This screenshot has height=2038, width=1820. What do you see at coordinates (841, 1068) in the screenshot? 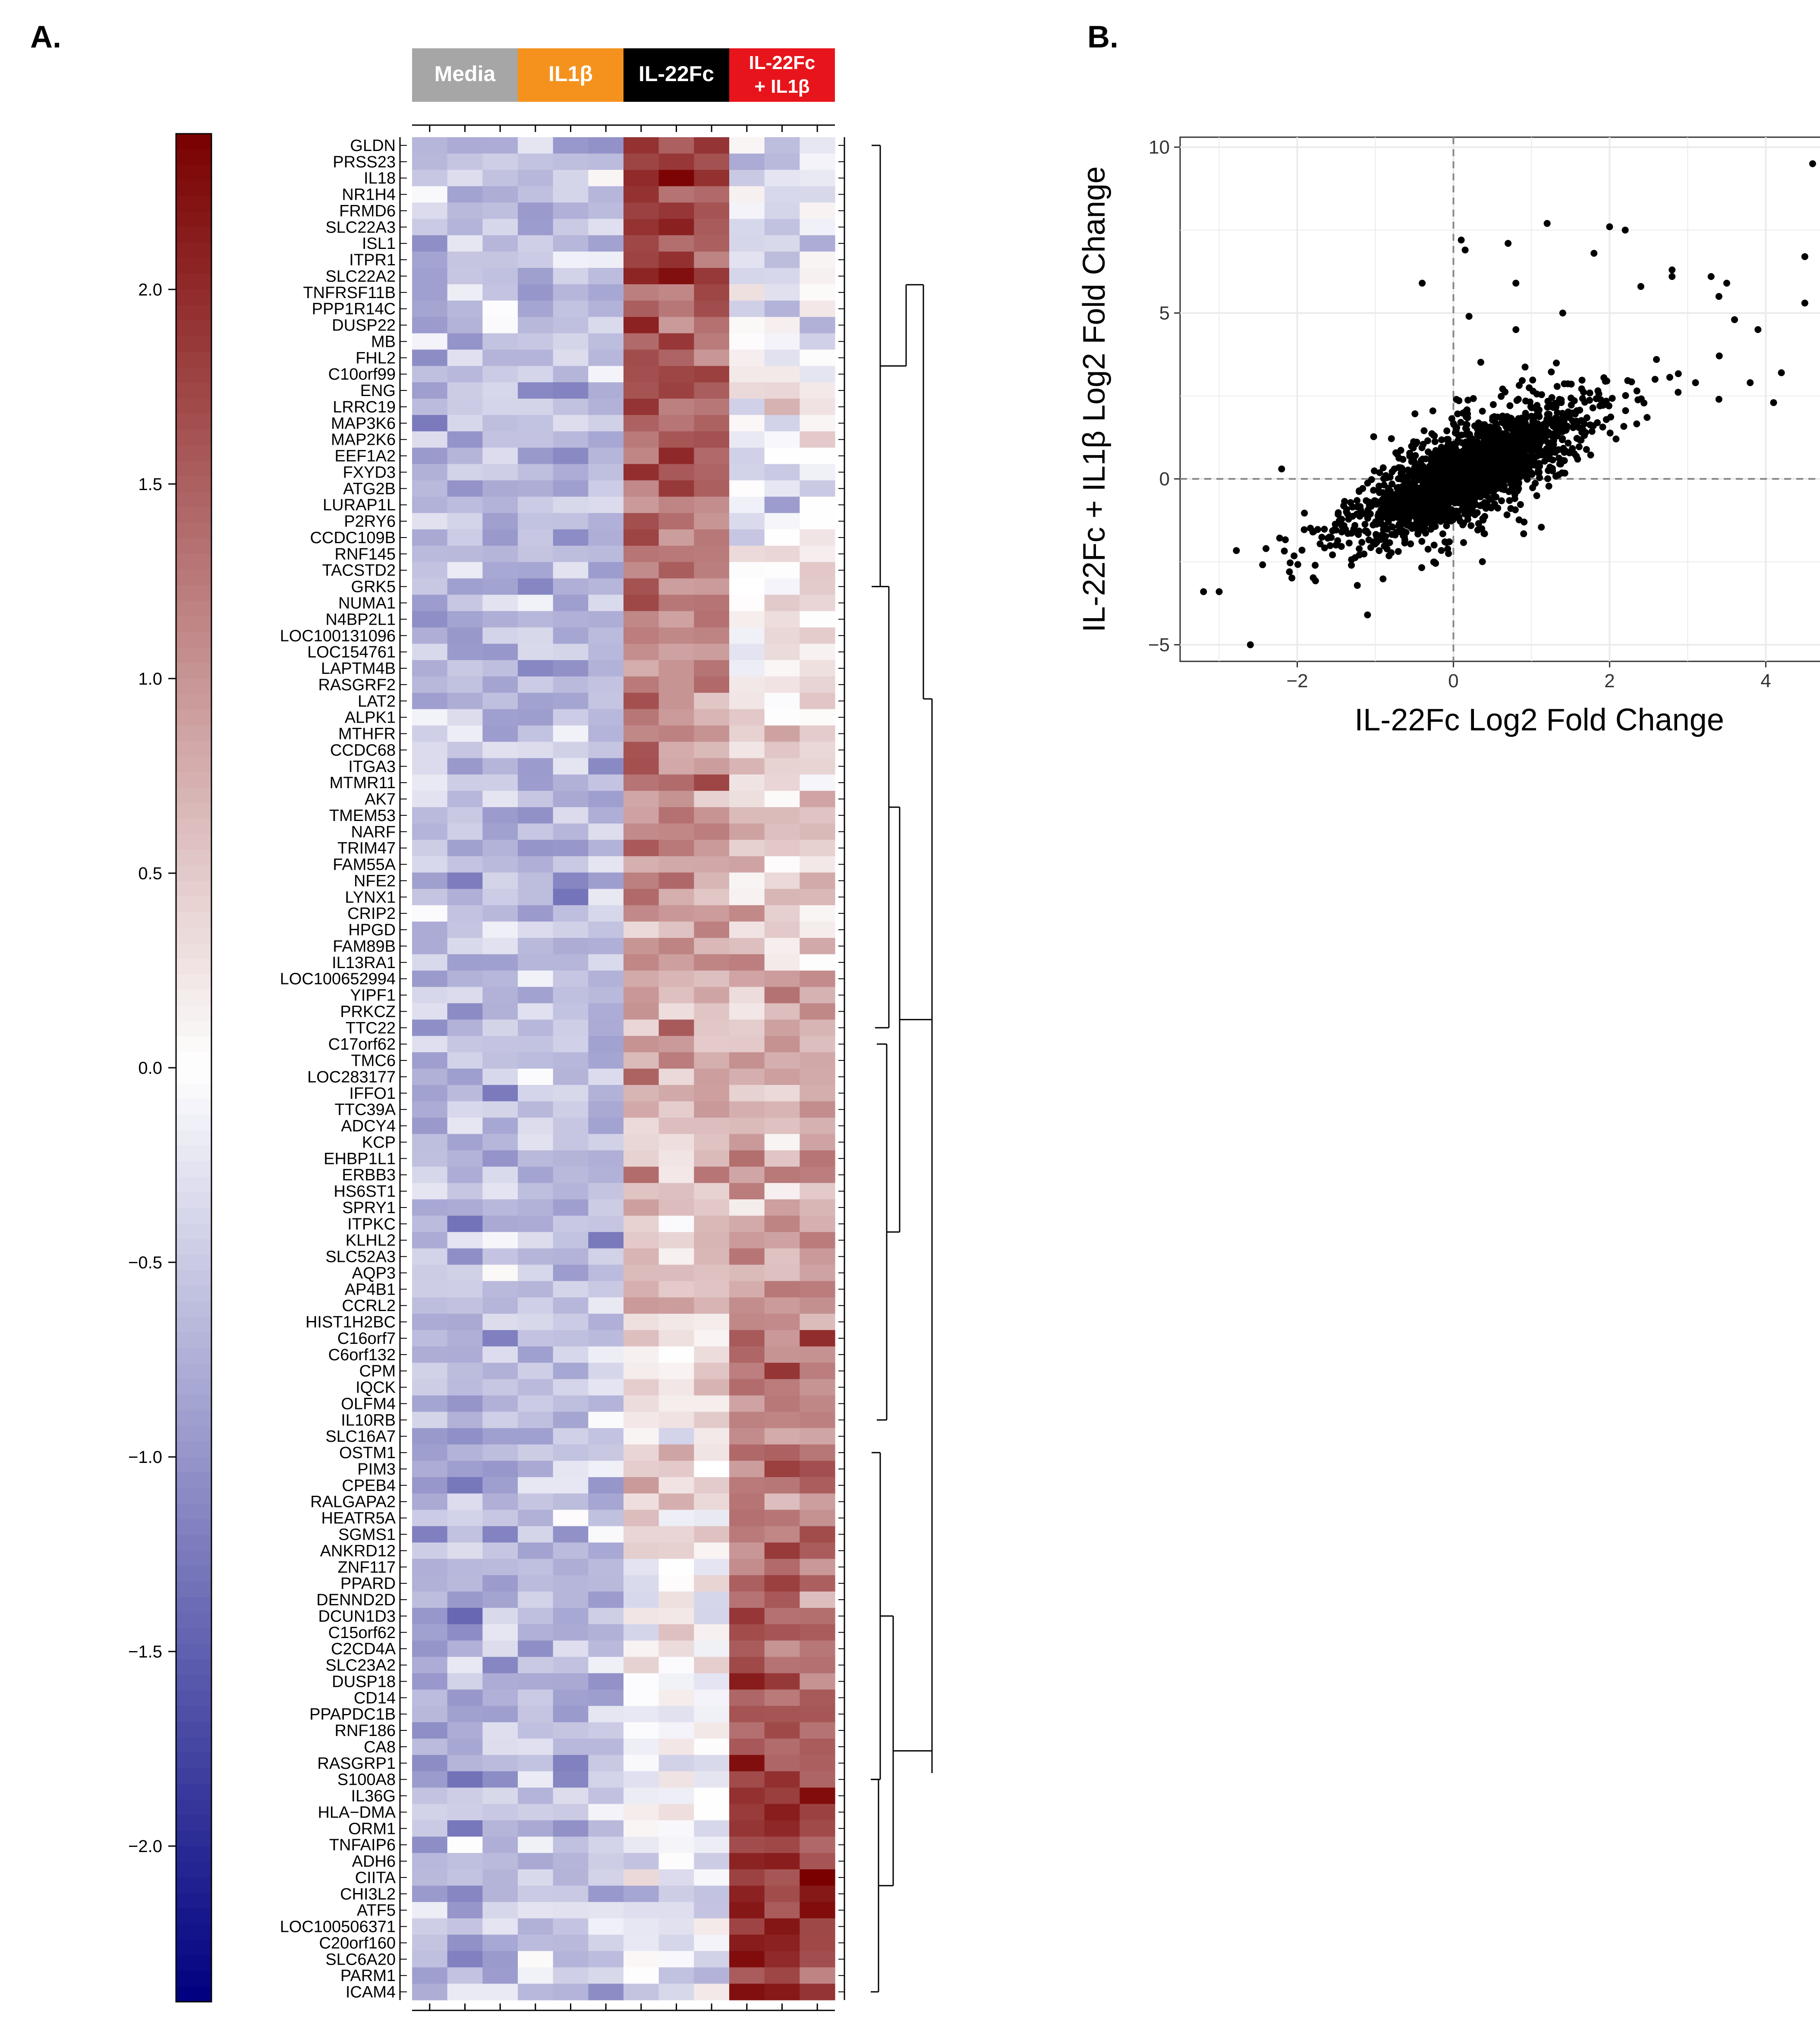
I see `row-ticks-right` at bounding box center [841, 1068].